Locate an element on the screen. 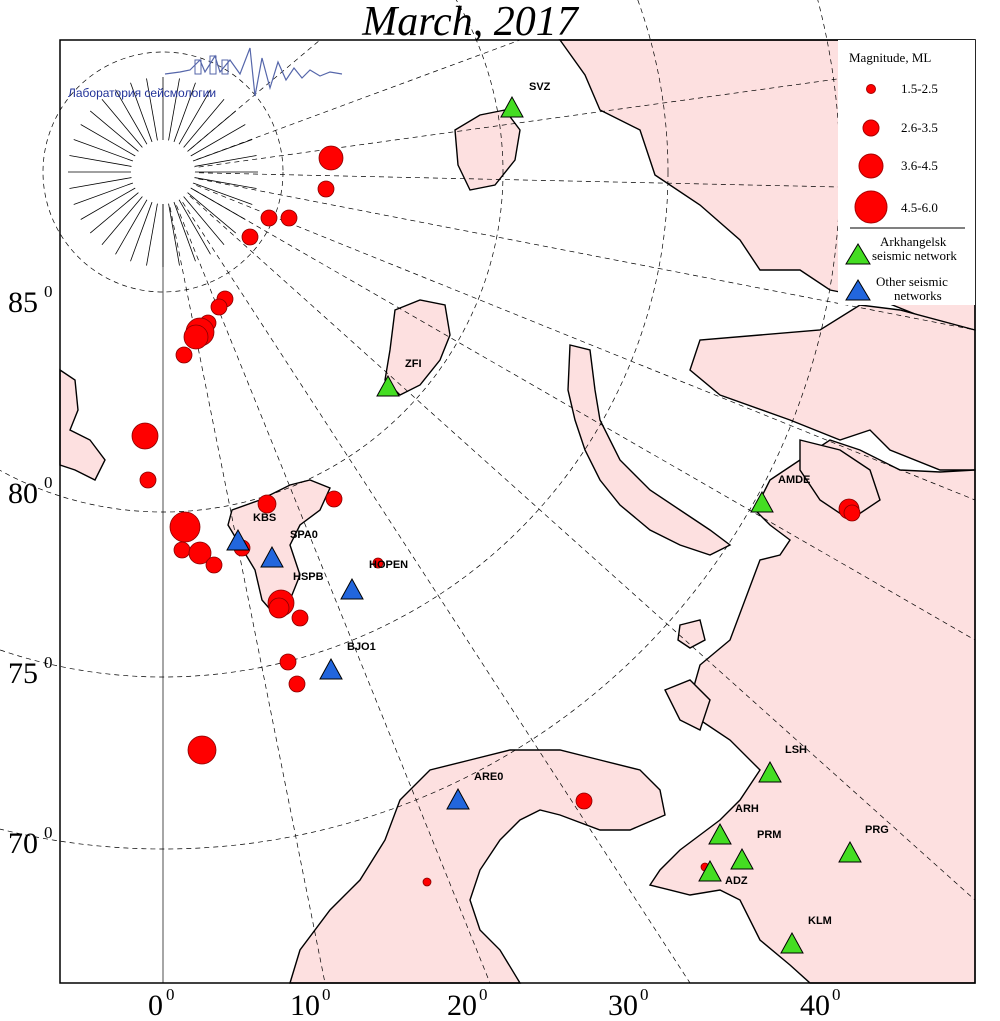  station-hspb-label: HSPB is located at coordinates (308, 577).